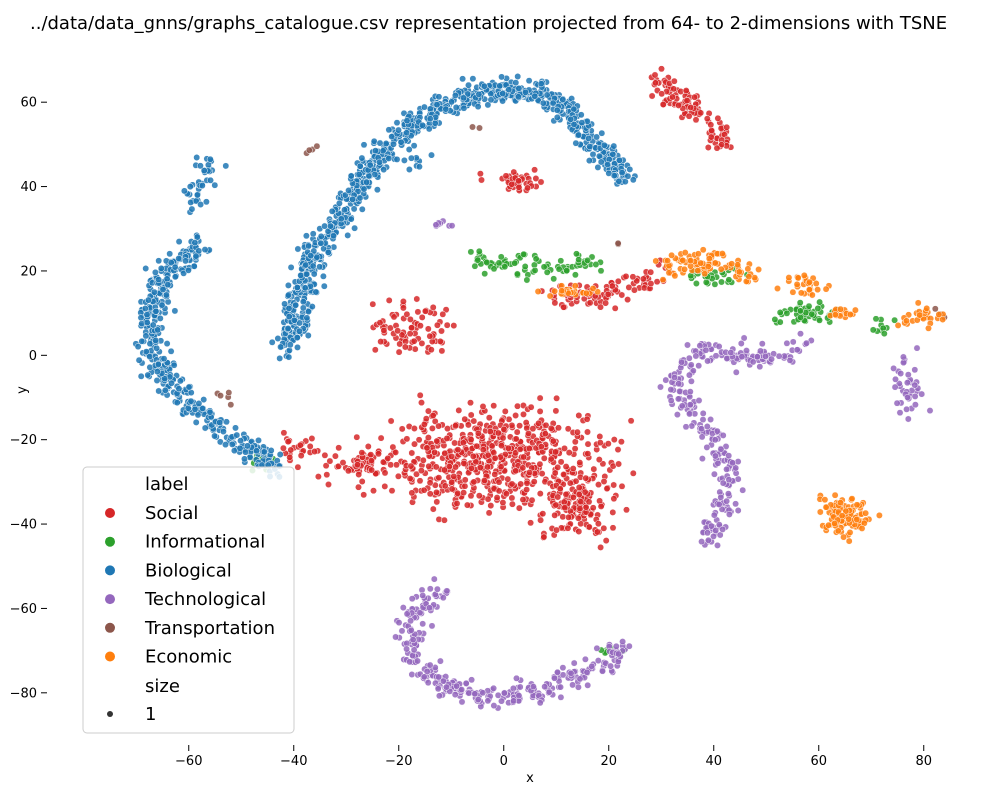  Describe the element at coordinates (530, 778) in the screenshot. I see `x-axis-label: x` at that location.